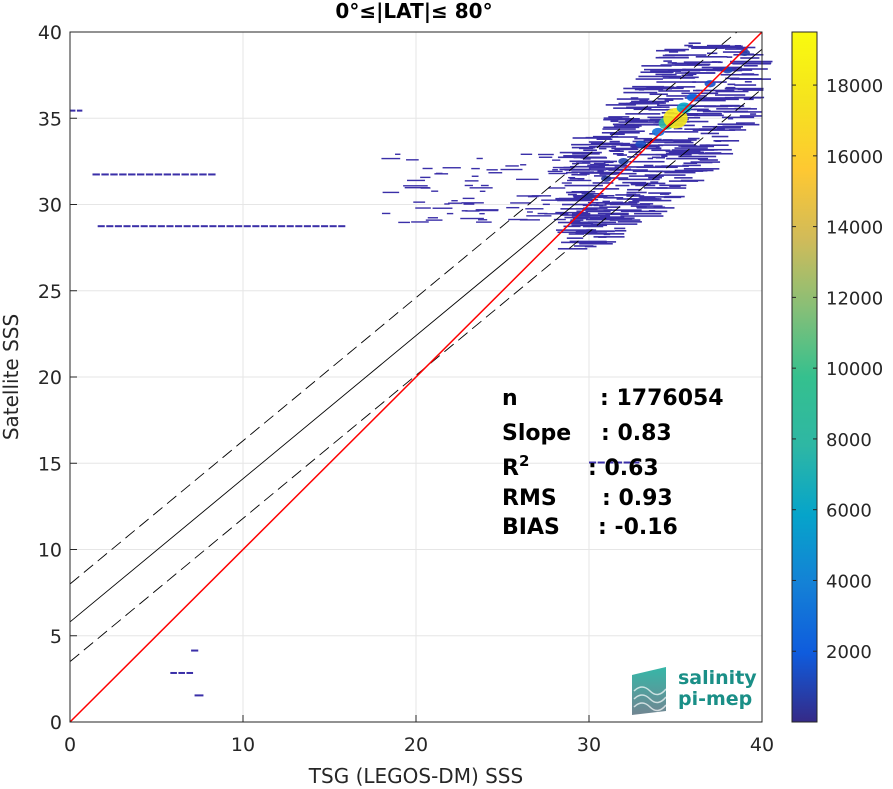 Image resolution: width=893 pixels, height=789 pixels. What do you see at coordinates (50, 551) in the screenshot?
I see `y-tick-label: 10` at bounding box center [50, 551].